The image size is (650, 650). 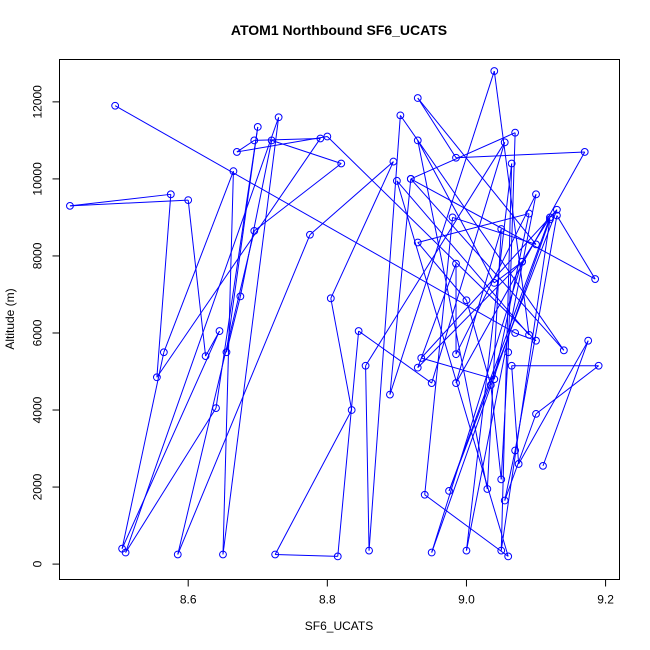 I want to click on y-tick-label: 2000, so click(x=38, y=486).